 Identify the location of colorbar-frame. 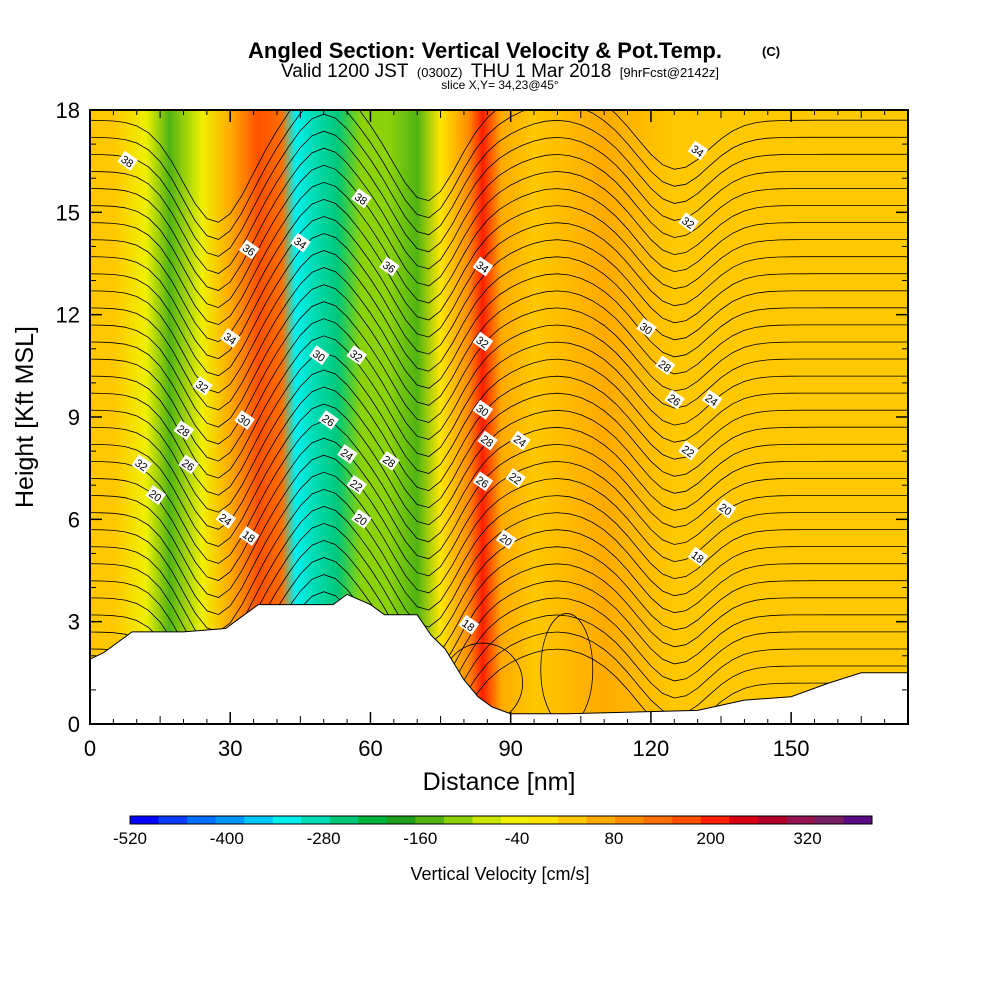
(501, 820).